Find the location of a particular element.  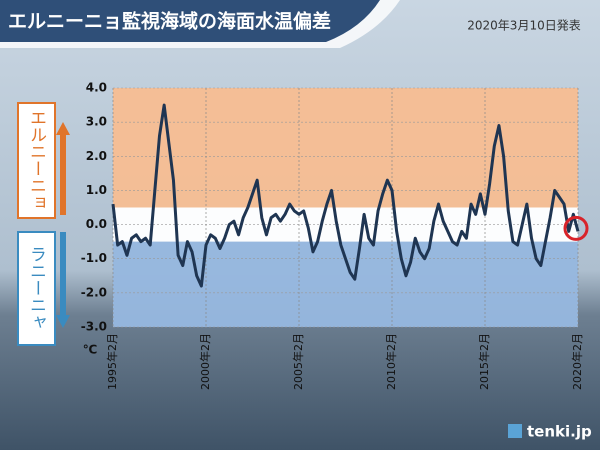

x-tick-label: 2015年2月 is located at coordinates (484, 361).